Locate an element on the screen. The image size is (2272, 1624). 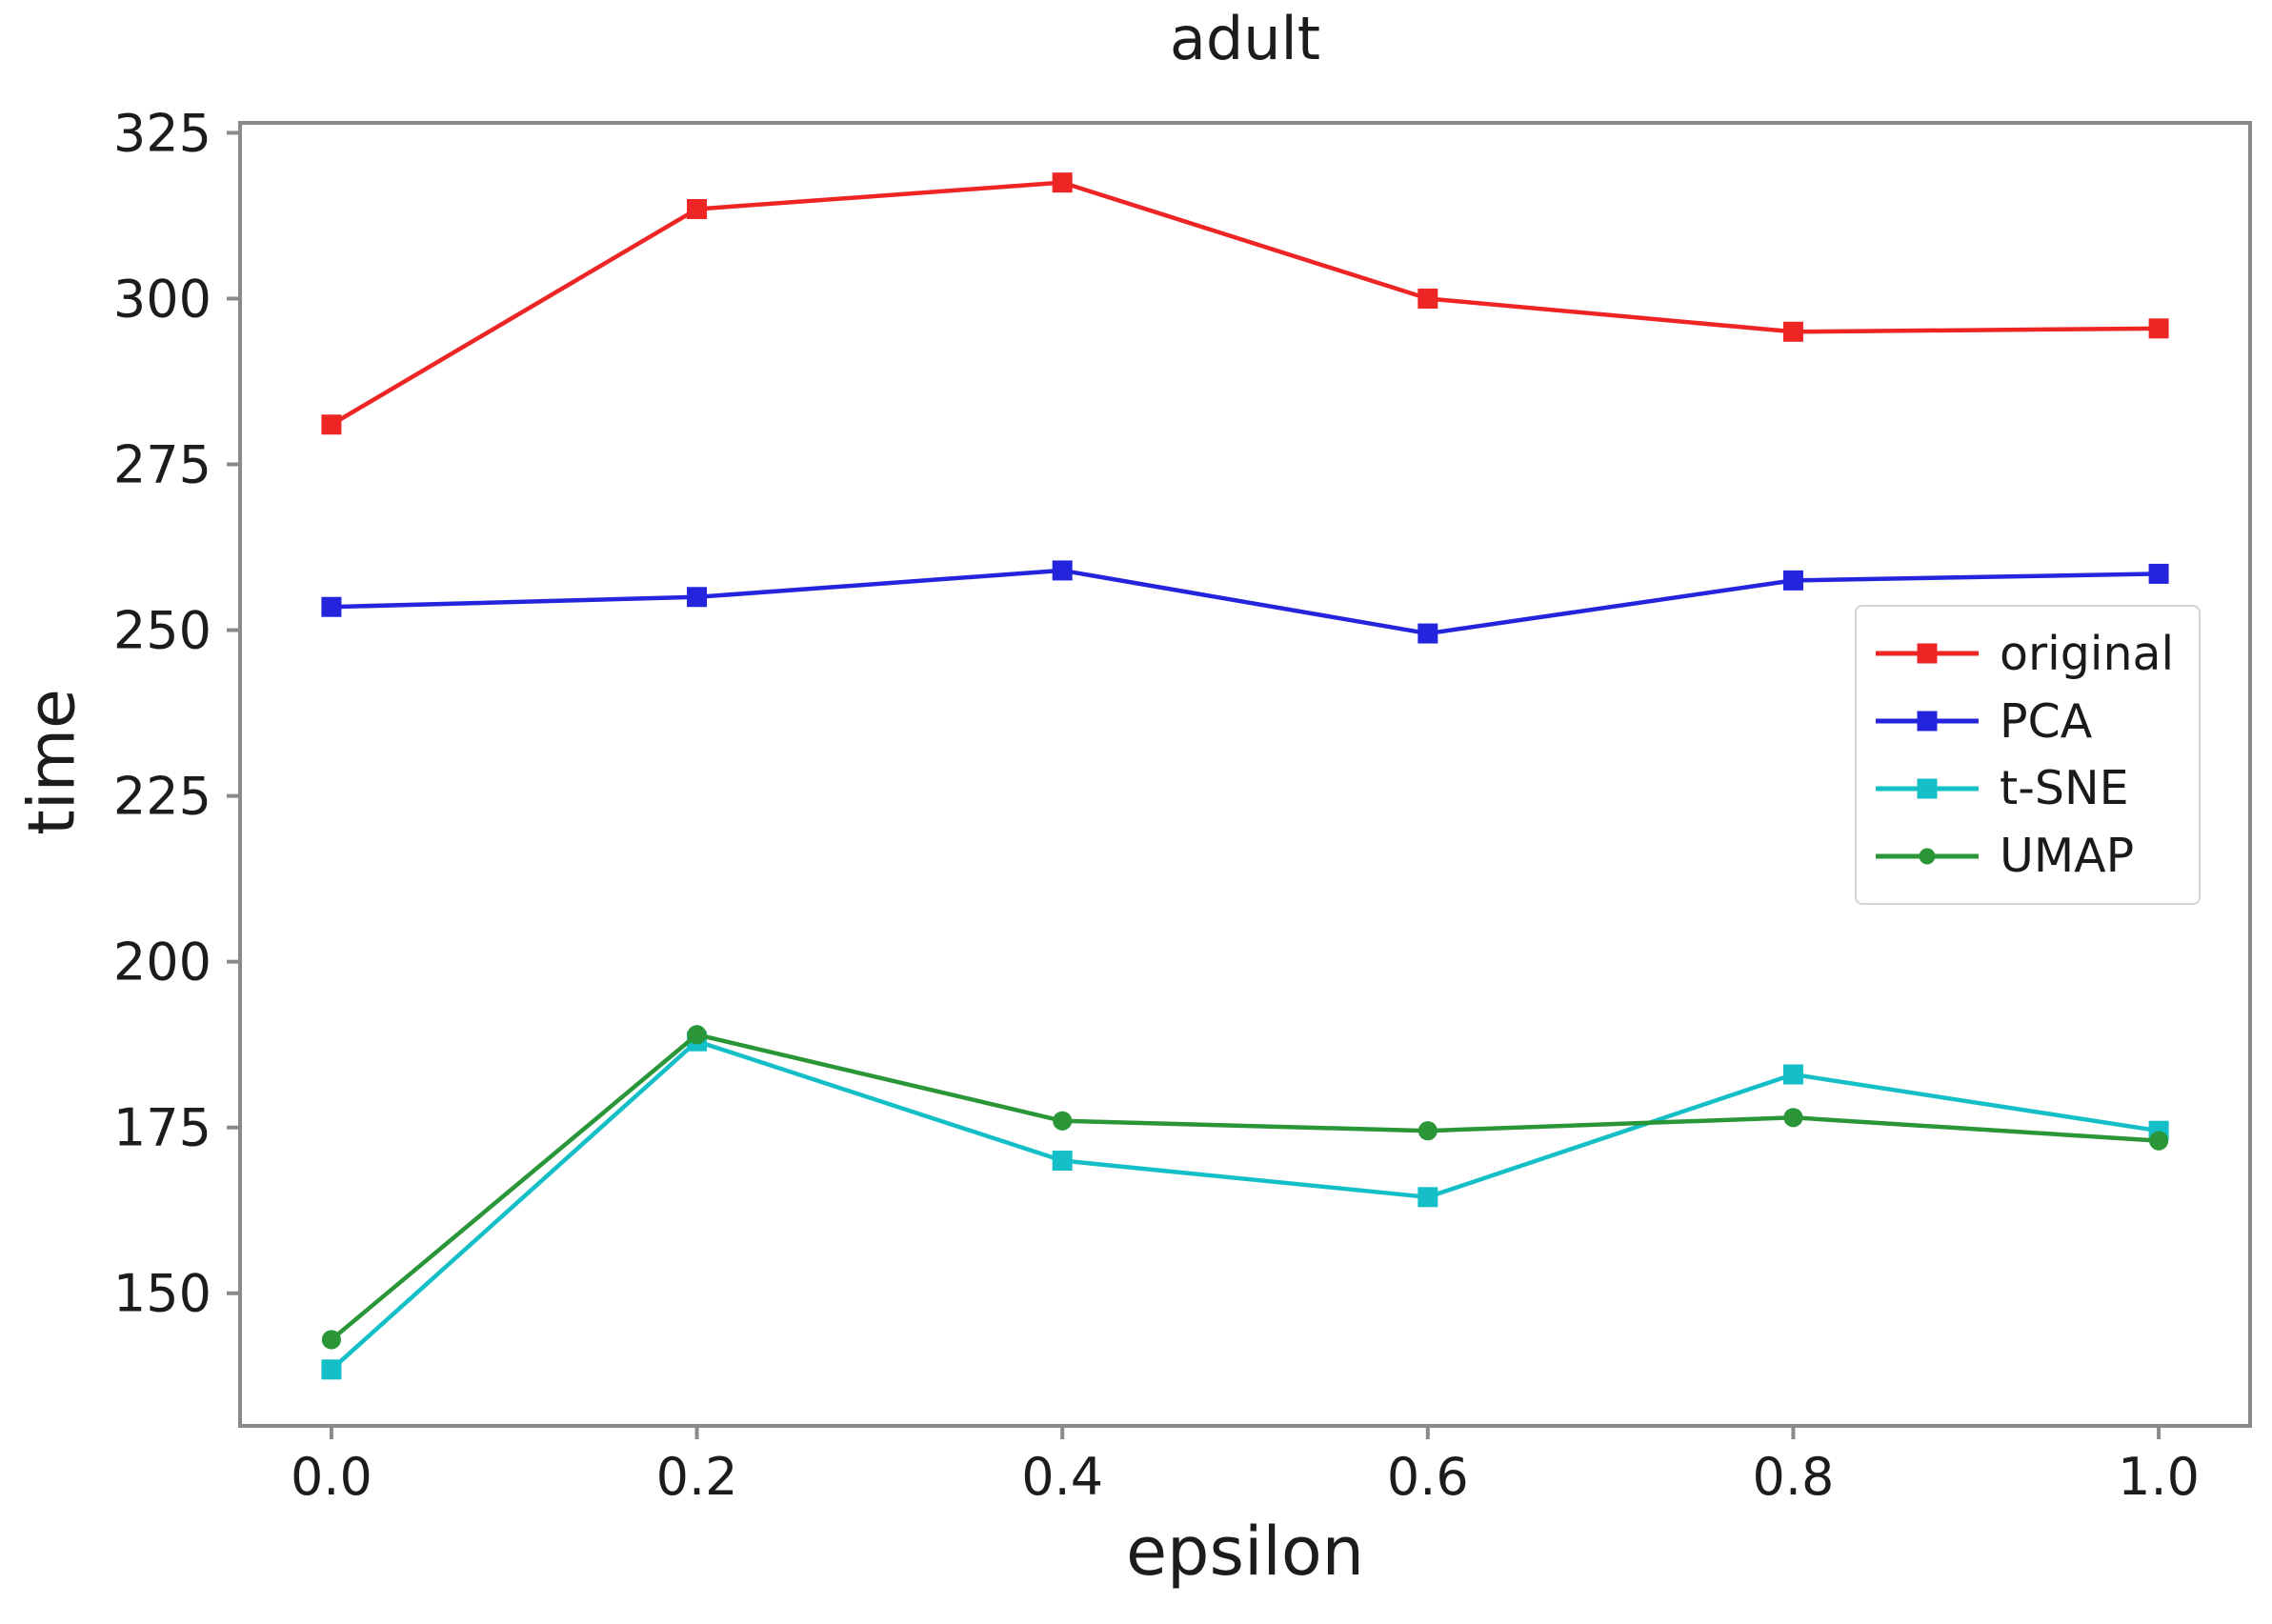
legend-marker-original is located at coordinates (1927, 653).